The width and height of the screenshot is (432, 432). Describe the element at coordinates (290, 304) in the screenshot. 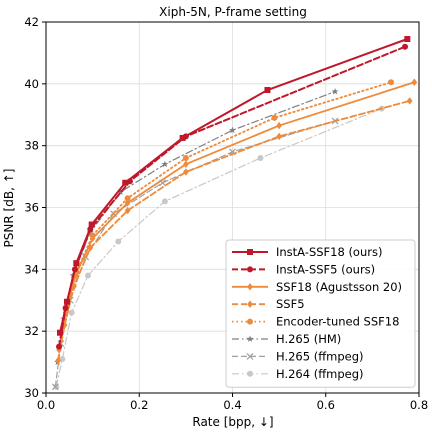

I see `legend-label: SSF5` at that location.